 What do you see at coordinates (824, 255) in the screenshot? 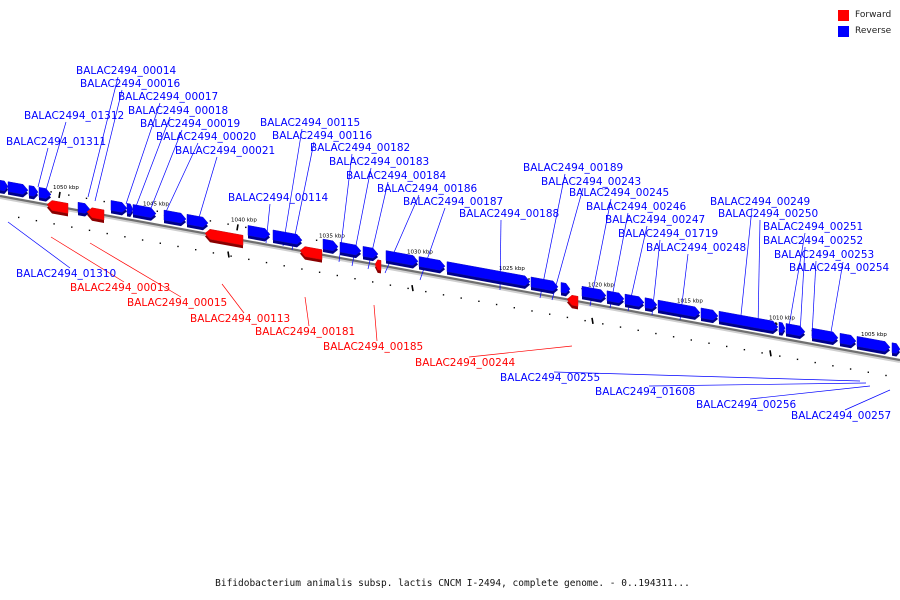
I see `gene-label: BALAC2494_00253` at bounding box center [824, 255].